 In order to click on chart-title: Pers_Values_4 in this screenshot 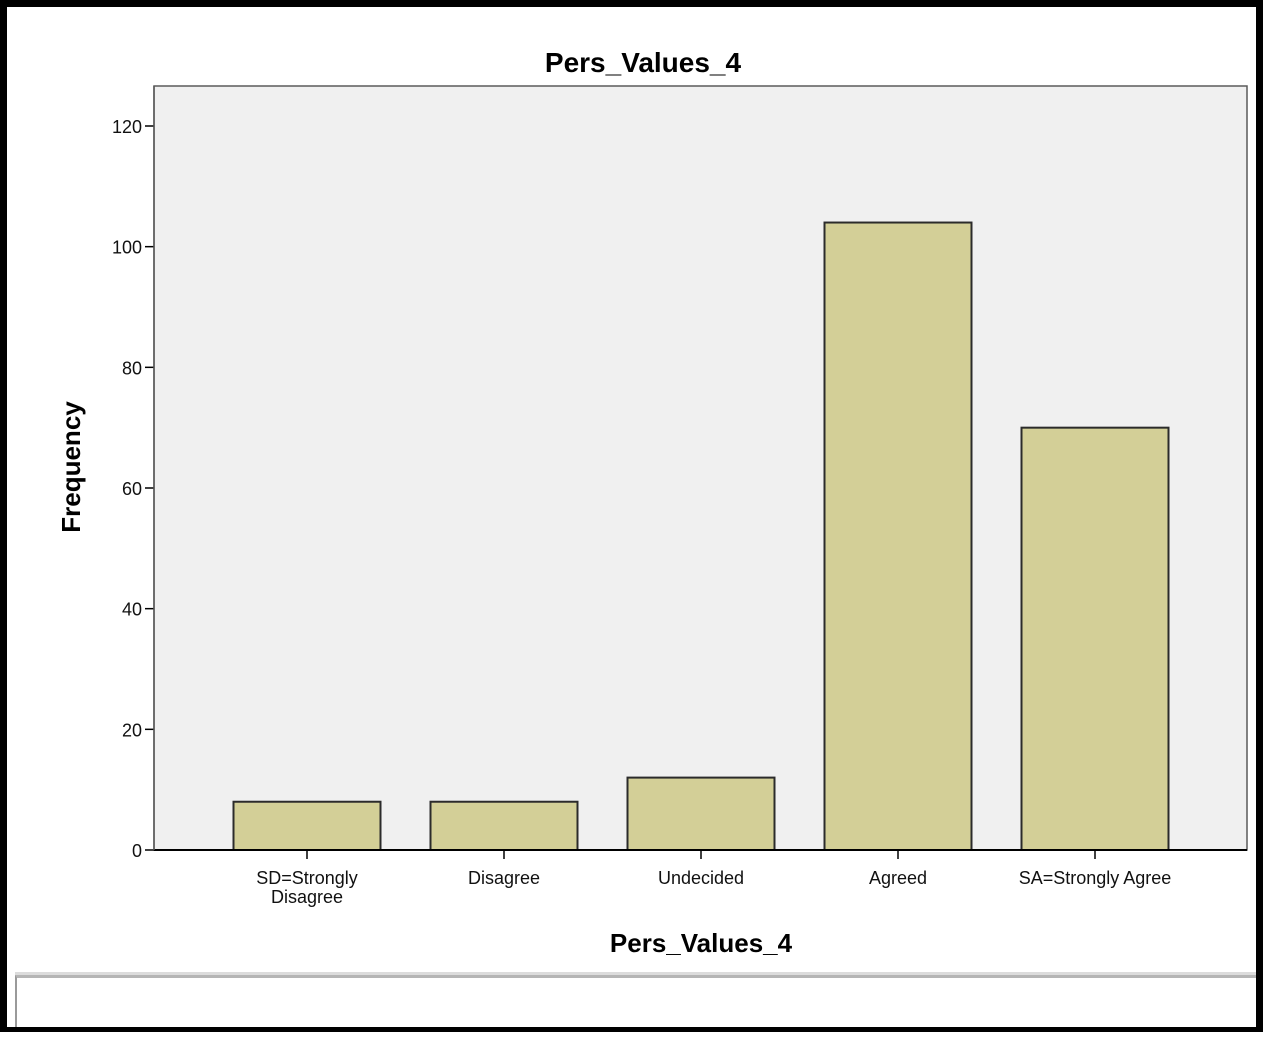, I will do `click(643, 62)`.